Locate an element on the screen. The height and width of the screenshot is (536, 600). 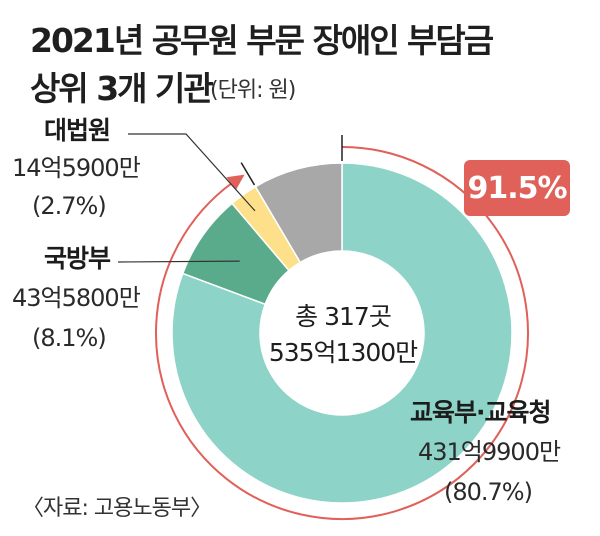
donut-hole is located at coordinates (342, 333).